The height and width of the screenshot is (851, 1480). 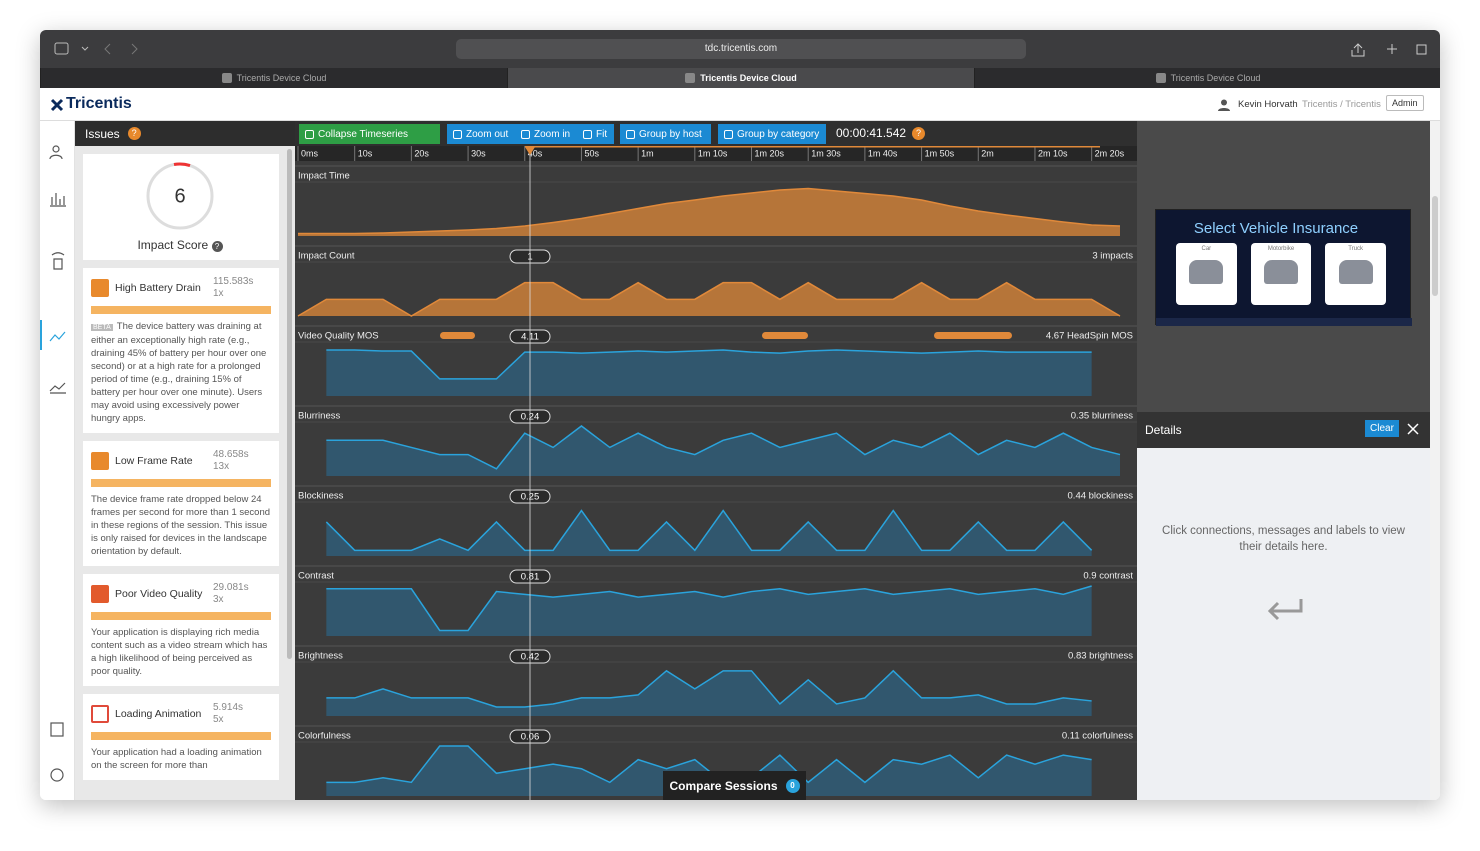 I want to click on close-button, so click(x=1413, y=429).